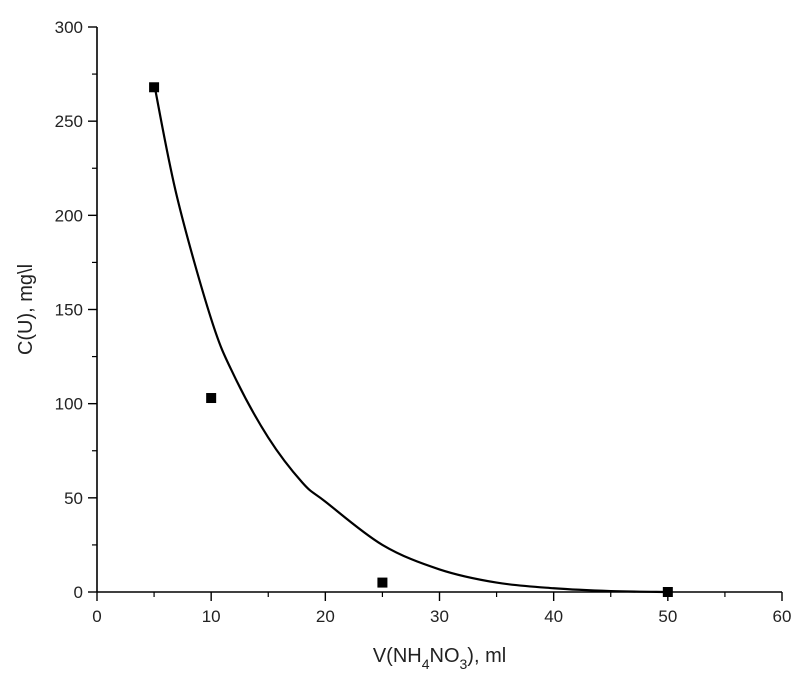 The image size is (795, 681). What do you see at coordinates (667, 616) in the screenshot?
I see `x-tick-label: 50` at bounding box center [667, 616].